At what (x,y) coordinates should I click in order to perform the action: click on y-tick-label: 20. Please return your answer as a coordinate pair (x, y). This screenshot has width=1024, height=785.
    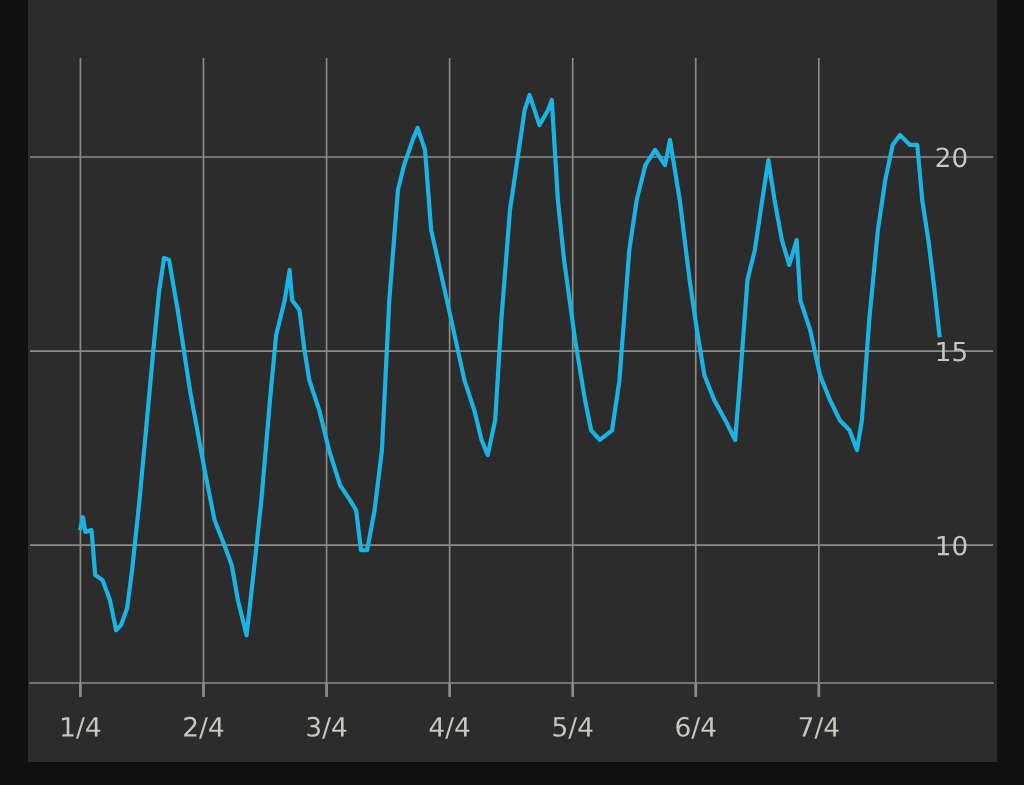
    Looking at the image, I should click on (951, 157).